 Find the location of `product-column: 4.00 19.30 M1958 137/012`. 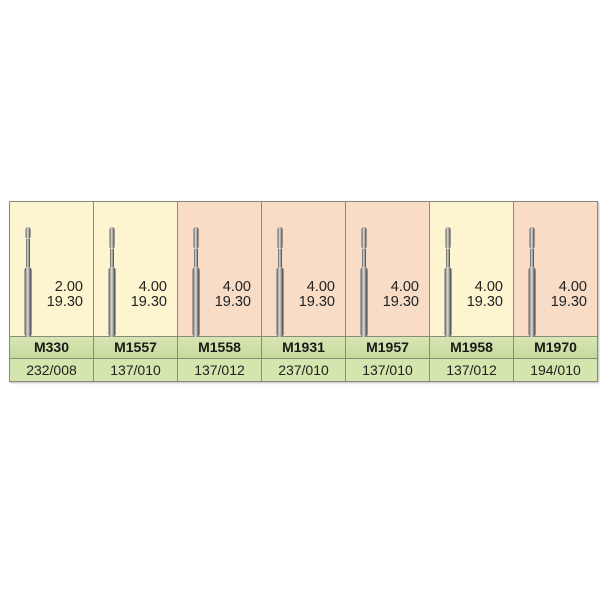

product-column: 4.00 19.30 M1958 137/012 is located at coordinates (472, 291).